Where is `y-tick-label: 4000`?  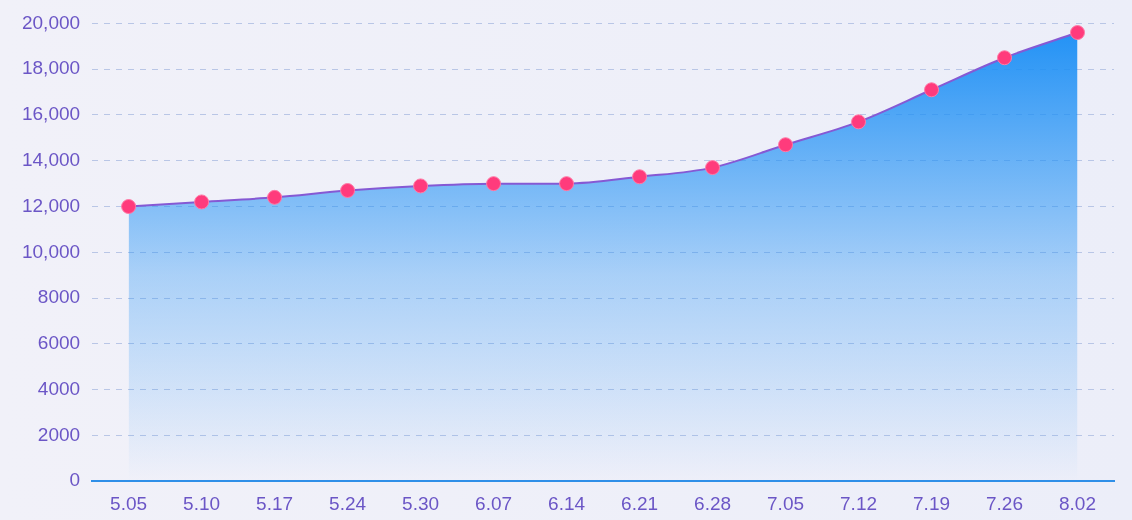 y-tick-label: 4000 is located at coordinates (59, 388).